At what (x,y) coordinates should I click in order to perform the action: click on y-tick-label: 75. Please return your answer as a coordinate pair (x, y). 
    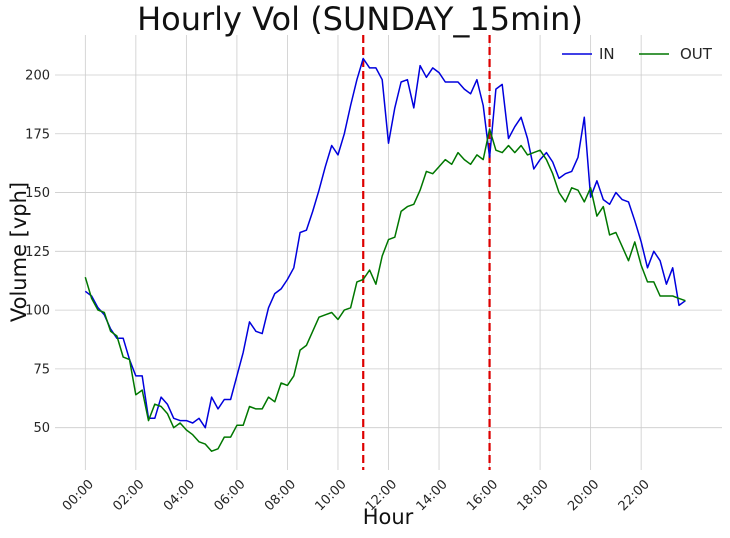
    Looking at the image, I should click on (41, 369).